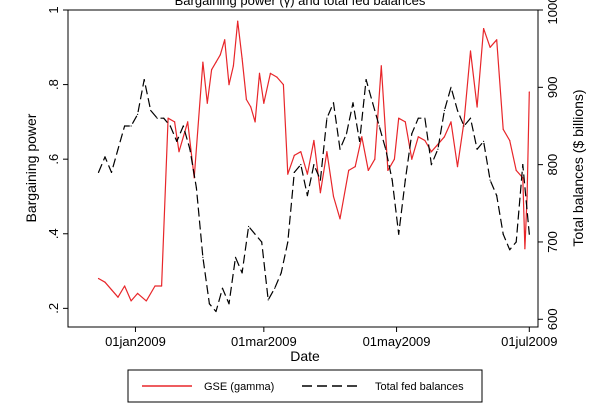 Image resolution: width=600 pixels, height=407 pixels. I want to click on legend-label-gse: GSE (gamma), so click(239, 387).